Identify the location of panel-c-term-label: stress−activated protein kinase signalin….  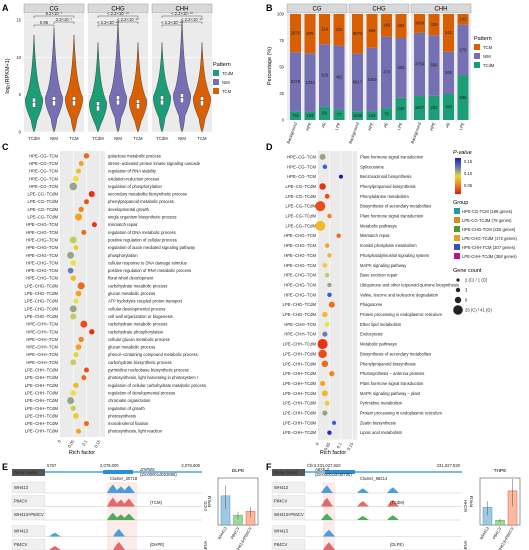
(154, 163).